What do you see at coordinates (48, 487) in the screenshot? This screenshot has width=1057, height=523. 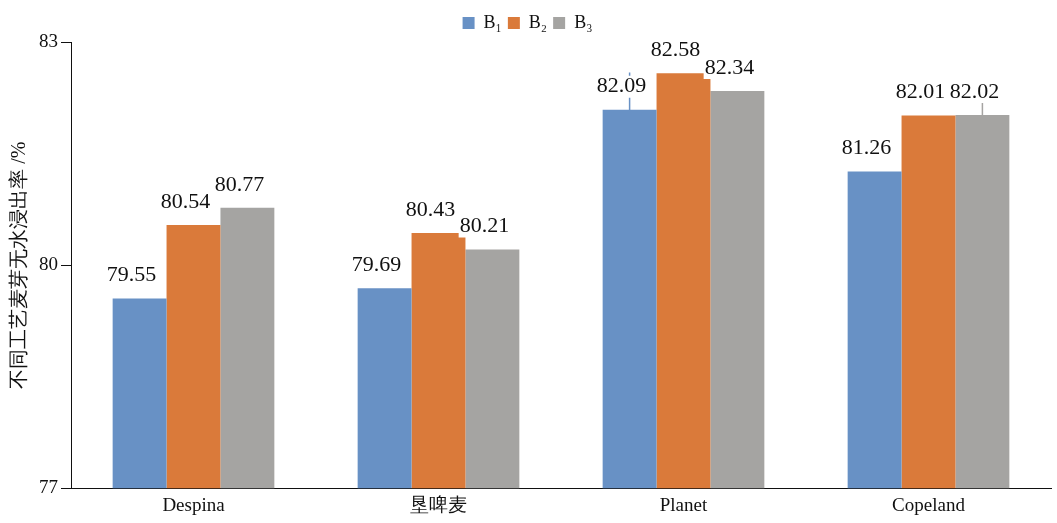 I see `y-tick-label: 77` at bounding box center [48, 487].